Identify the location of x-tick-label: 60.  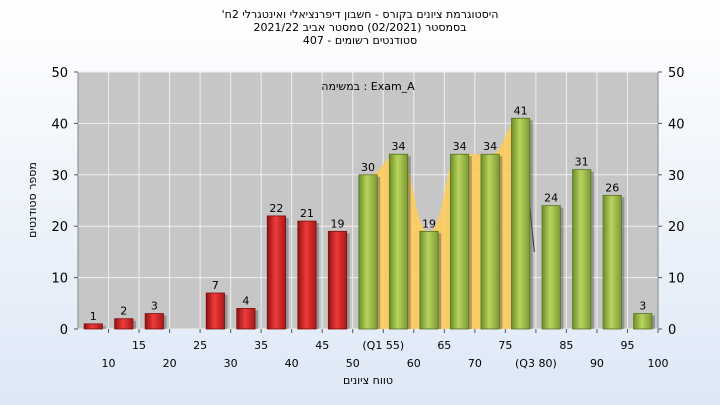
(414, 363).